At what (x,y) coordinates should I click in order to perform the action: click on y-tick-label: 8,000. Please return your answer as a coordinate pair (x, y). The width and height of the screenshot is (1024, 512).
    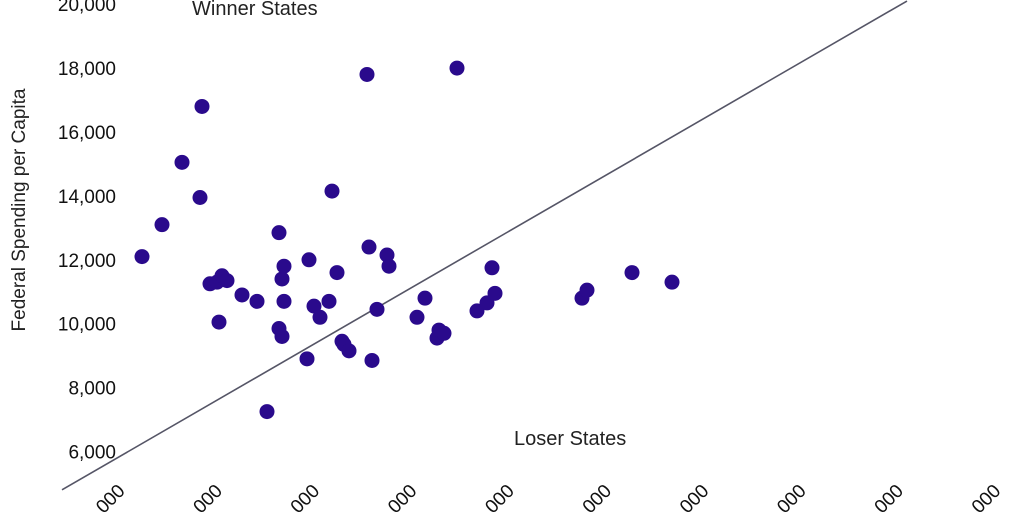
    Looking at the image, I should click on (92, 389).